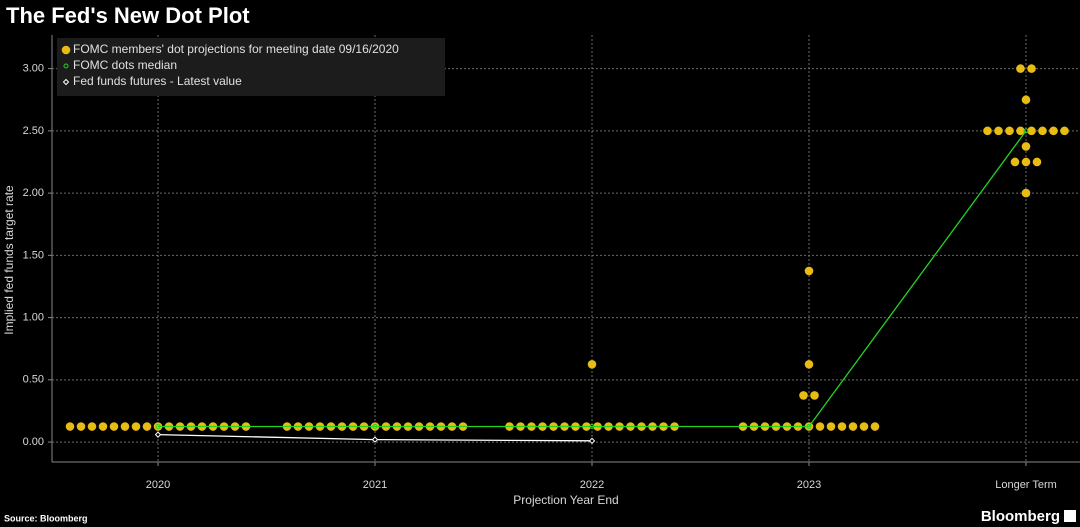 The width and height of the screenshot is (1080, 527). What do you see at coordinates (157, 81) in the screenshot?
I see `legend-label: Fed funds futures - Latest value` at bounding box center [157, 81].